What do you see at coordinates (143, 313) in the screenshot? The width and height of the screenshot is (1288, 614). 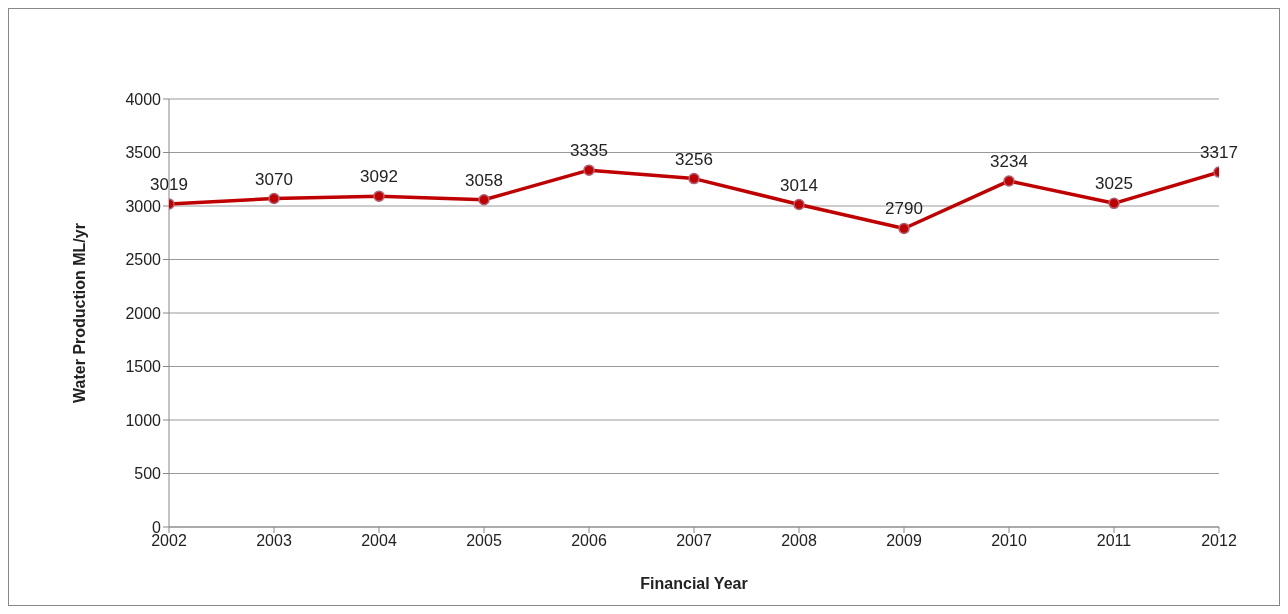 I see `y-tick-label: 2000` at bounding box center [143, 313].